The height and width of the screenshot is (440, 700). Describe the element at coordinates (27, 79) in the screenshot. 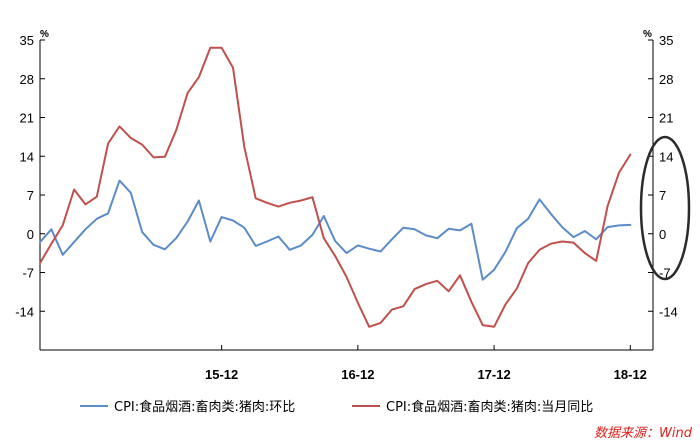

I see `left-y-tick-label: 28` at that location.